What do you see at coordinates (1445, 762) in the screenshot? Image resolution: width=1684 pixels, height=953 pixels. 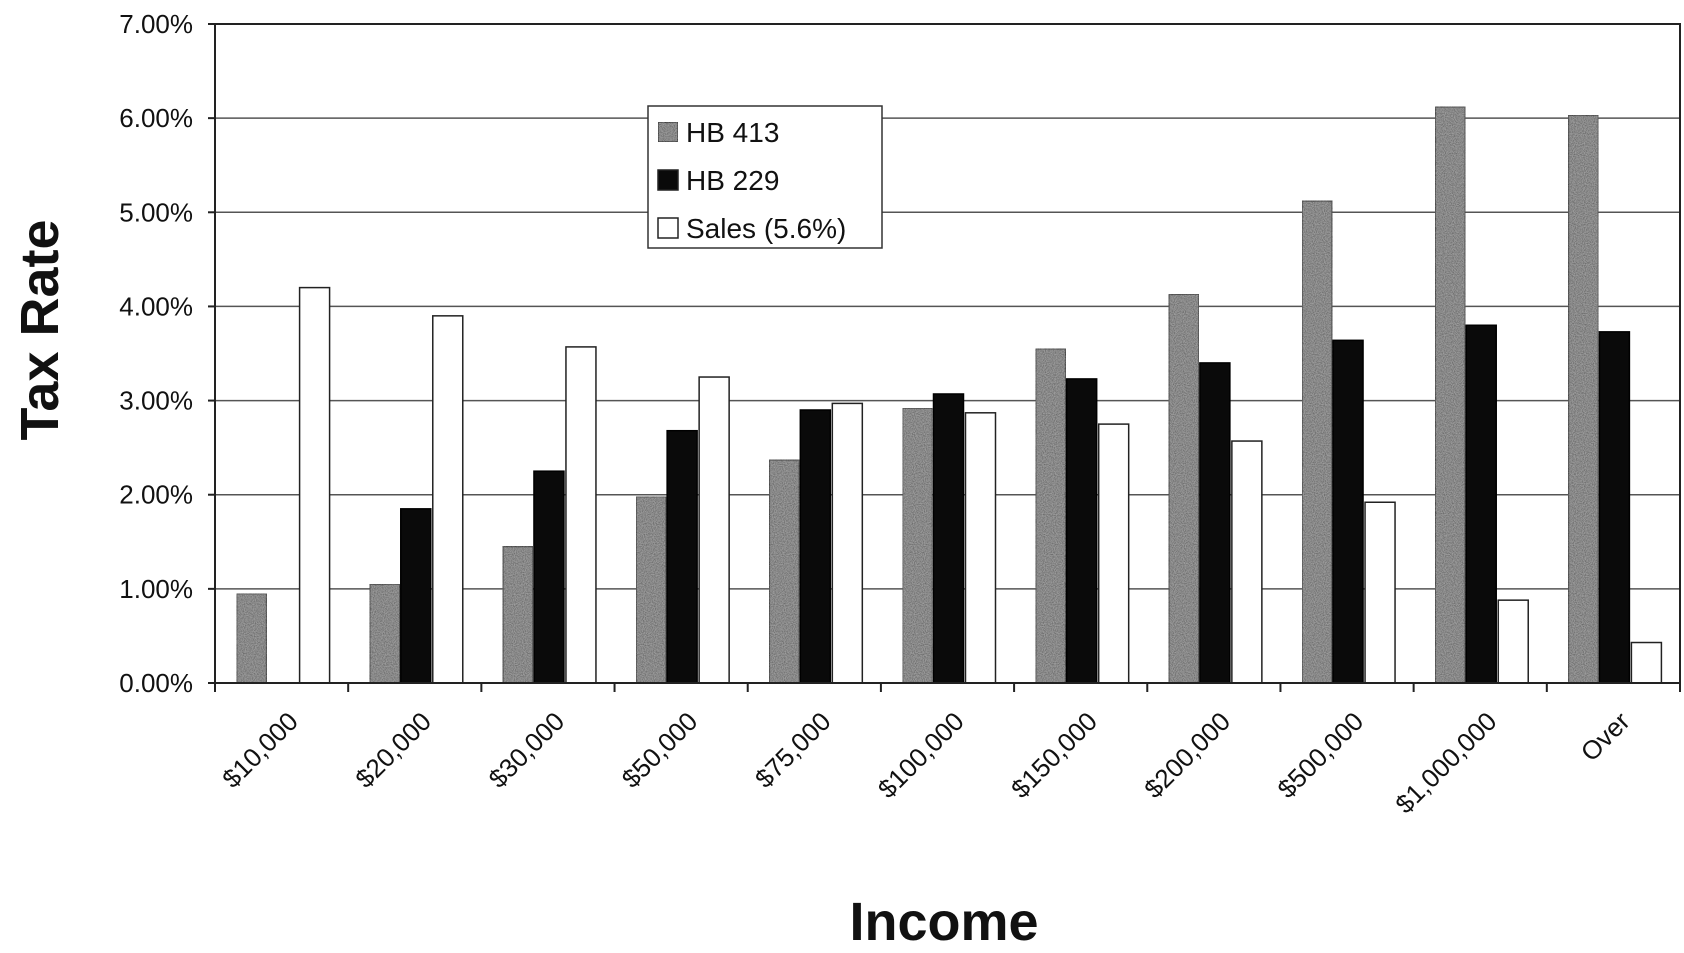 I see `x-tick-label: $1,000,000` at bounding box center [1445, 762].